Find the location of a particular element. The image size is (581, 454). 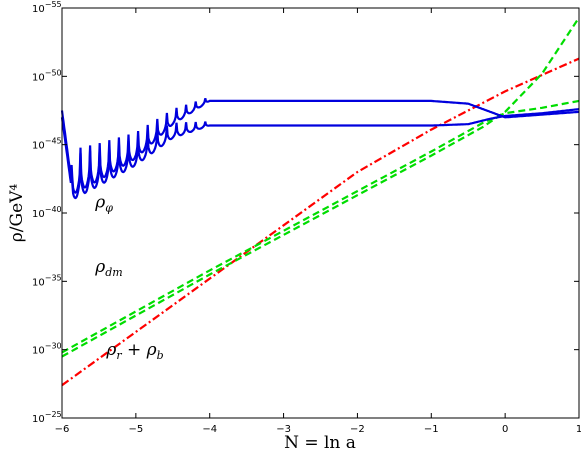

y-tick-label: 10−55 is located at coordinates (47, 7).